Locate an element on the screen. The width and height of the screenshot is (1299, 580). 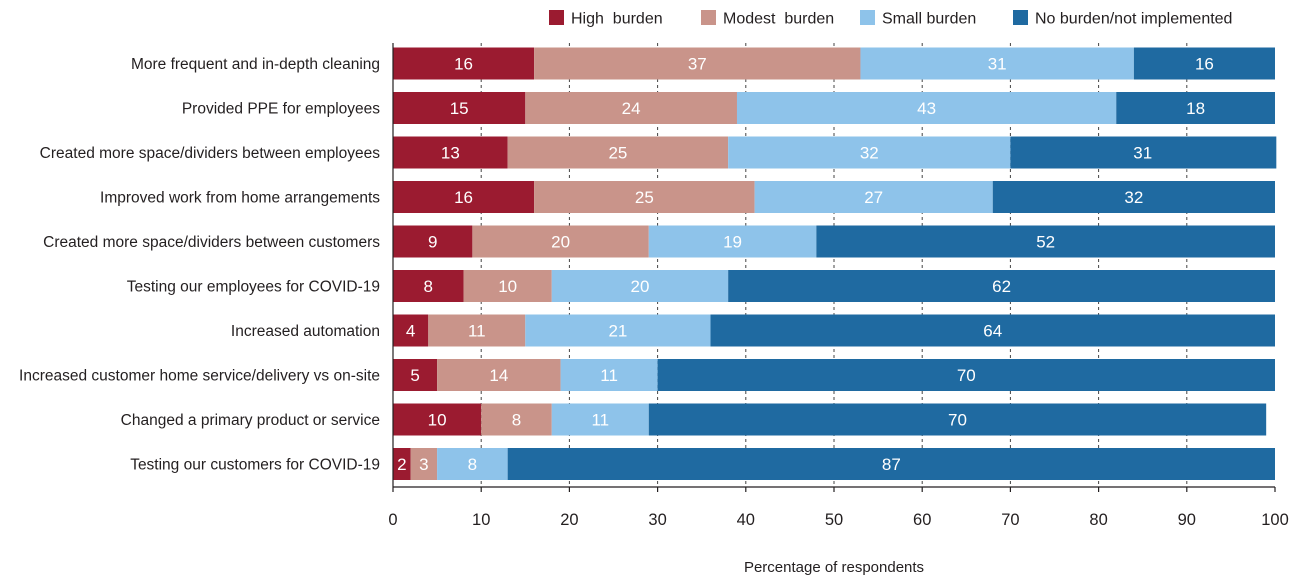
legend-label: Small burden is located at coordinates (929, 19).